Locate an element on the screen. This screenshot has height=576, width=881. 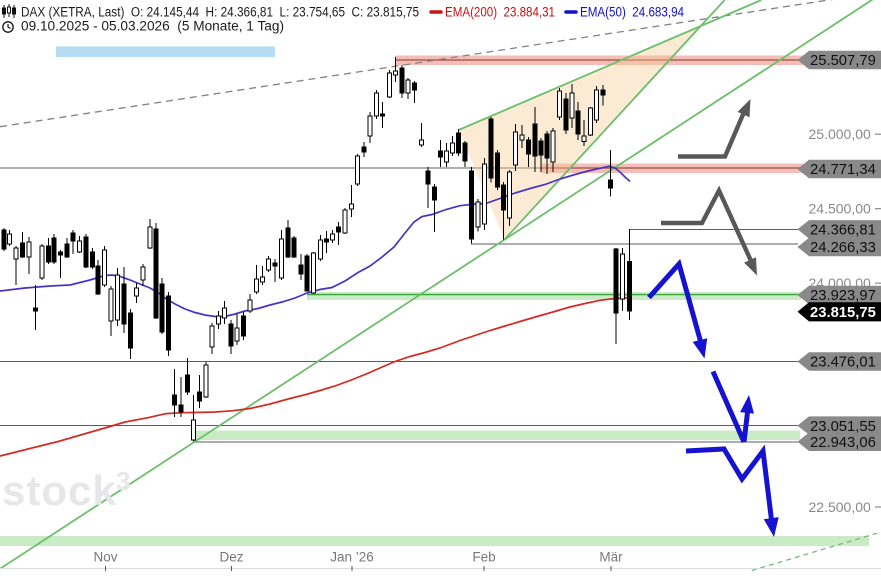
svg-text: 25.000,00 is located at coordinates (840, 134).